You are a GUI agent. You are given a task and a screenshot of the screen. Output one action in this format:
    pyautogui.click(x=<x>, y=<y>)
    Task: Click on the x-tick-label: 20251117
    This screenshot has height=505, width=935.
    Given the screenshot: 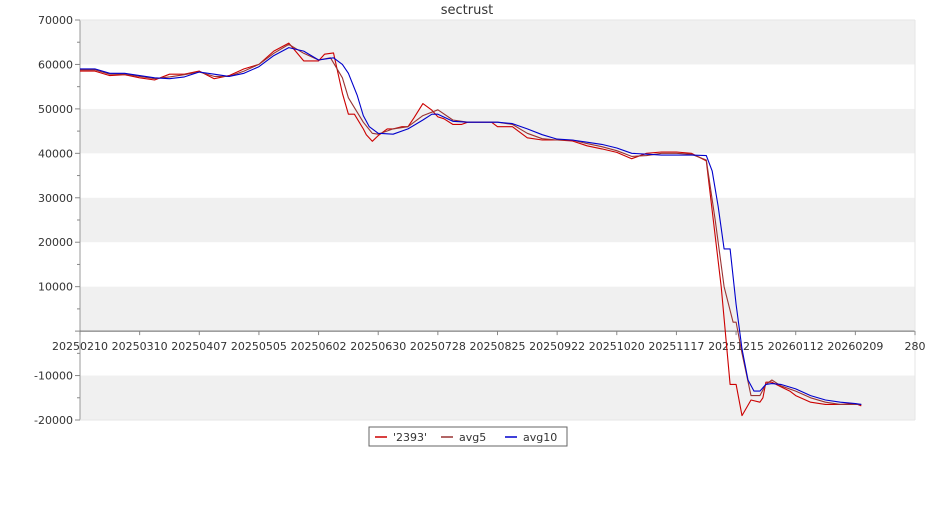 What is the action you would take?
    pyautogui.click(x=676, y=346)
    